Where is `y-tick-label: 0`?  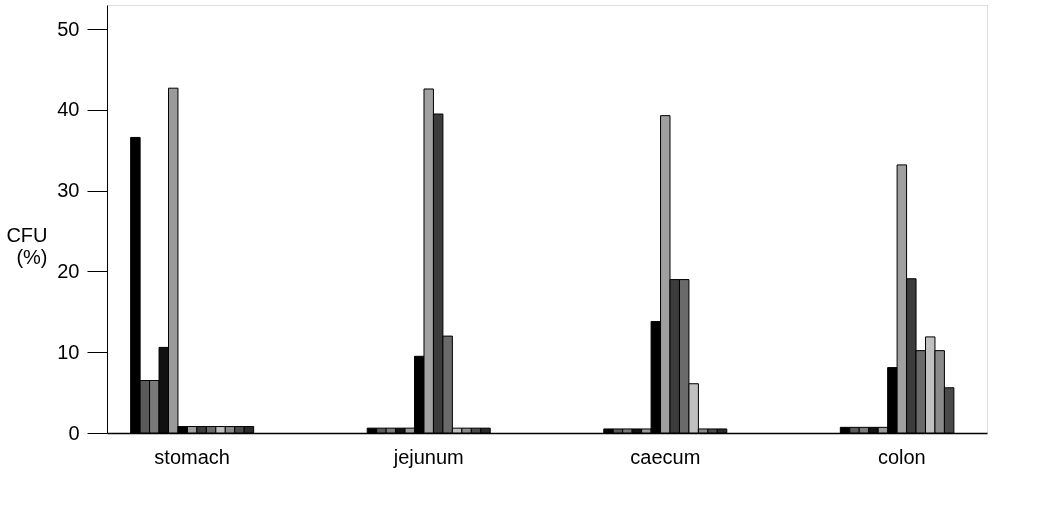
y-tick-label: 0 is located at coordinates (74, 432).